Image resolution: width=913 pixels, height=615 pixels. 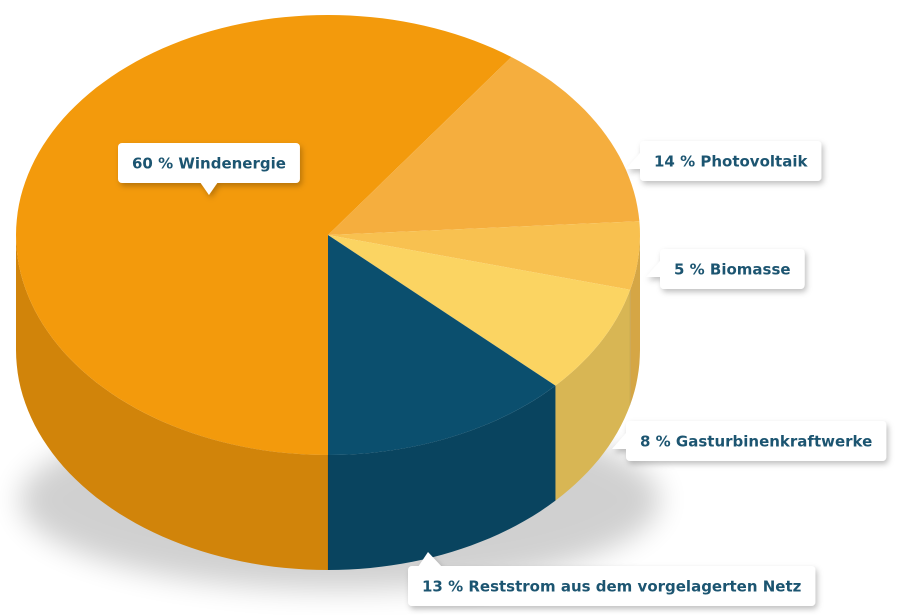 I want to click on callout-label: 5 % Biomasse, so click(x=732, y=270).